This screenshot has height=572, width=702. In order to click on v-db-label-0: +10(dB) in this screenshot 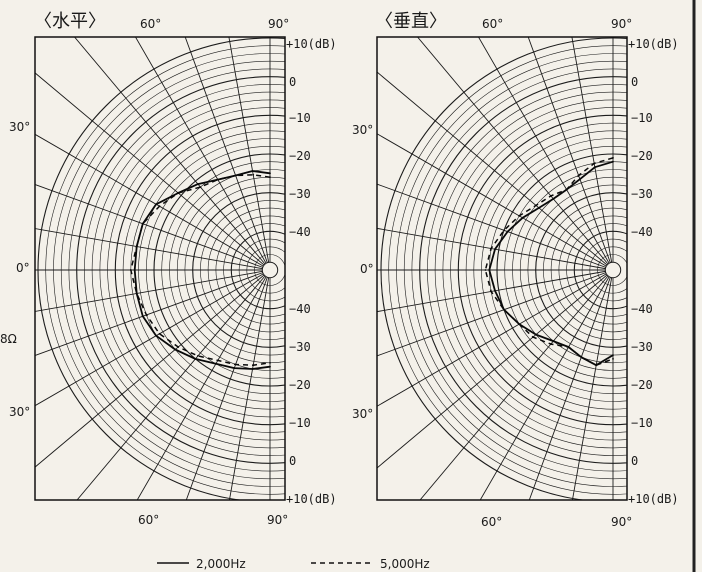, I will do `click(653, 44)`.